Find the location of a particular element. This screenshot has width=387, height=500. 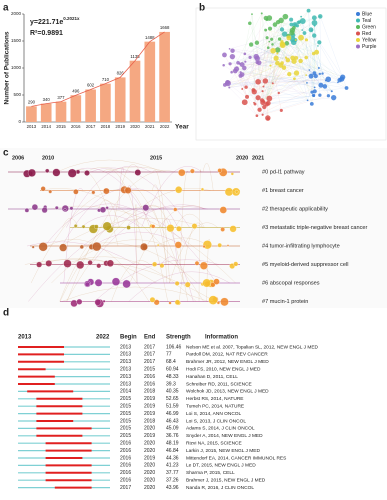

year-label: 2021 is located at coordinates (258, 158).